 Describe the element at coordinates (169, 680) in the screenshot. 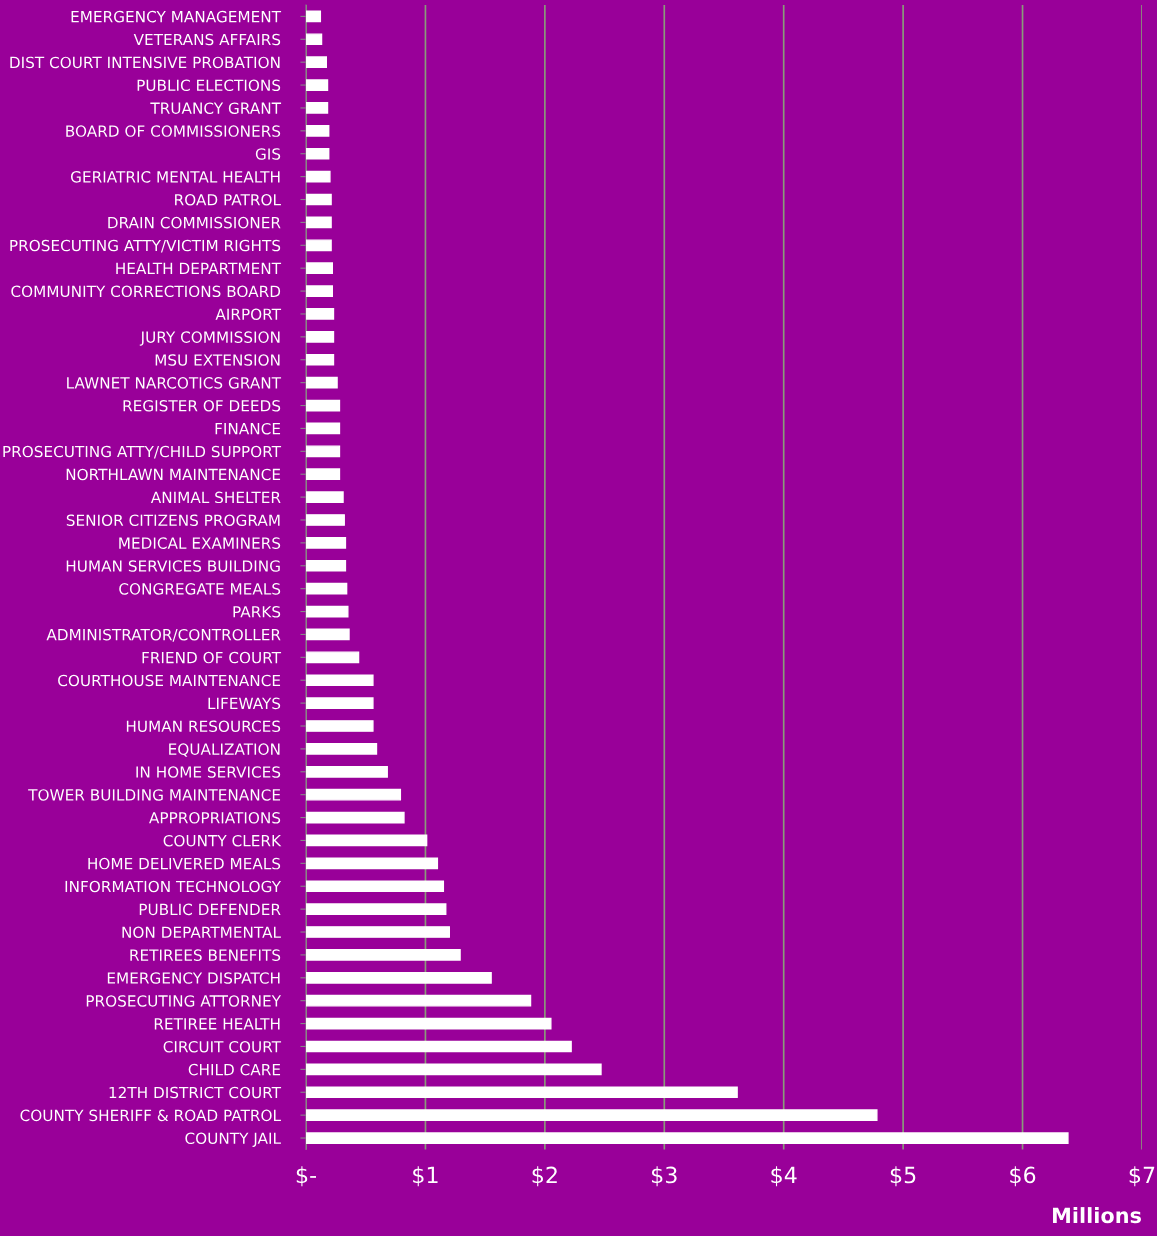

I see `y-tick-label: COURTHOUSE MAINTENANCE` at that location.